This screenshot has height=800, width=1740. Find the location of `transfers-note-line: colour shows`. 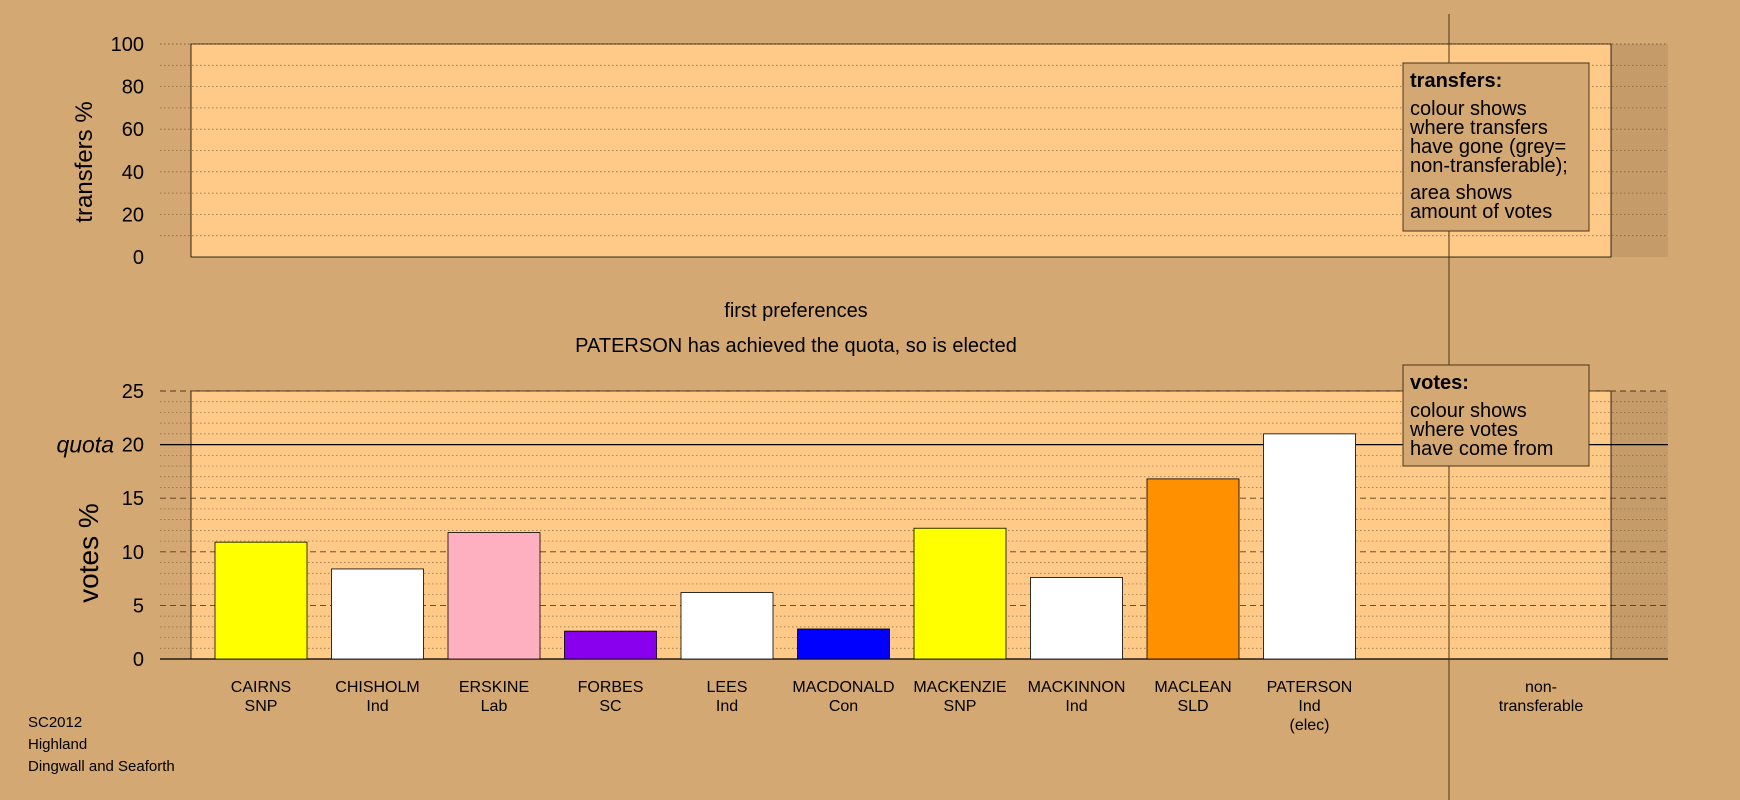

transfers-note-line: colour shows is located at coordinates (1468, 109).